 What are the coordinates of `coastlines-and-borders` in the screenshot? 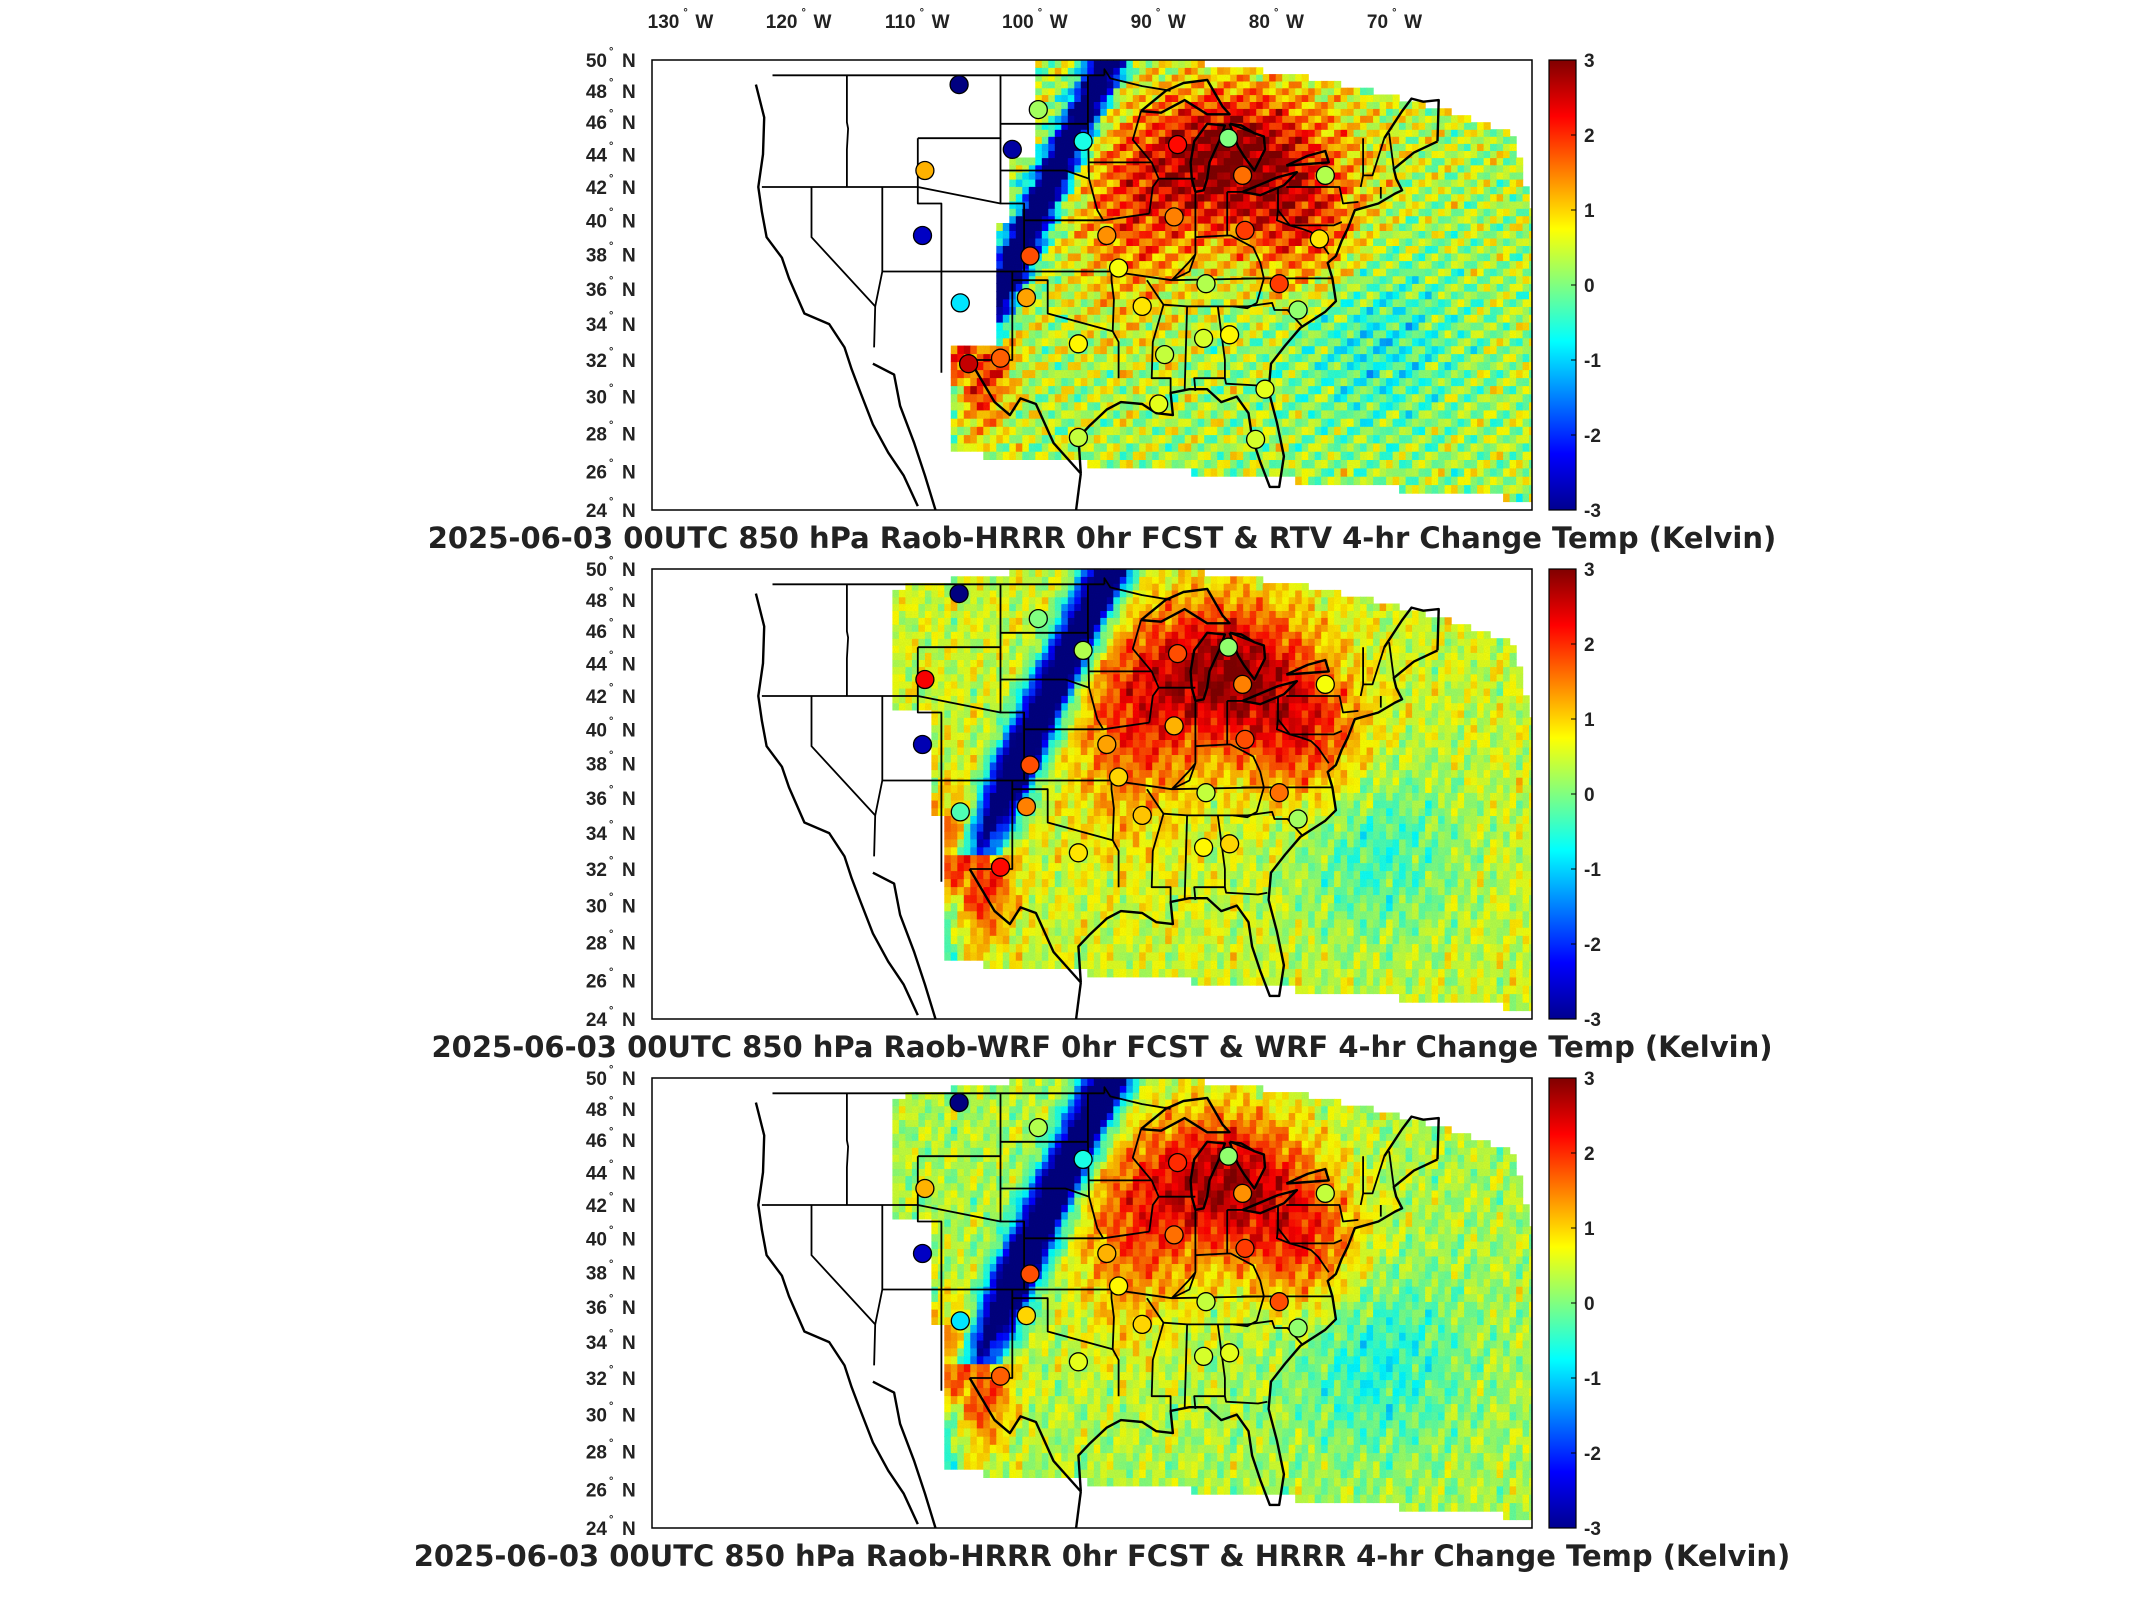 It's located at (1097, 798).